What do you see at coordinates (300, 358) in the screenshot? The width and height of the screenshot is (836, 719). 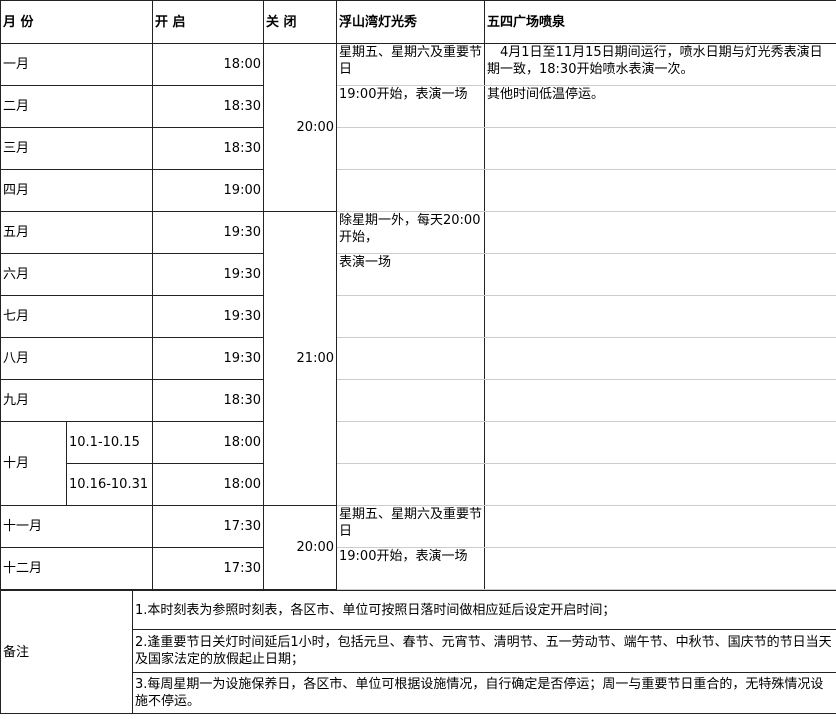 I see `close-time: 21:00` at bounding box center [300, 358].